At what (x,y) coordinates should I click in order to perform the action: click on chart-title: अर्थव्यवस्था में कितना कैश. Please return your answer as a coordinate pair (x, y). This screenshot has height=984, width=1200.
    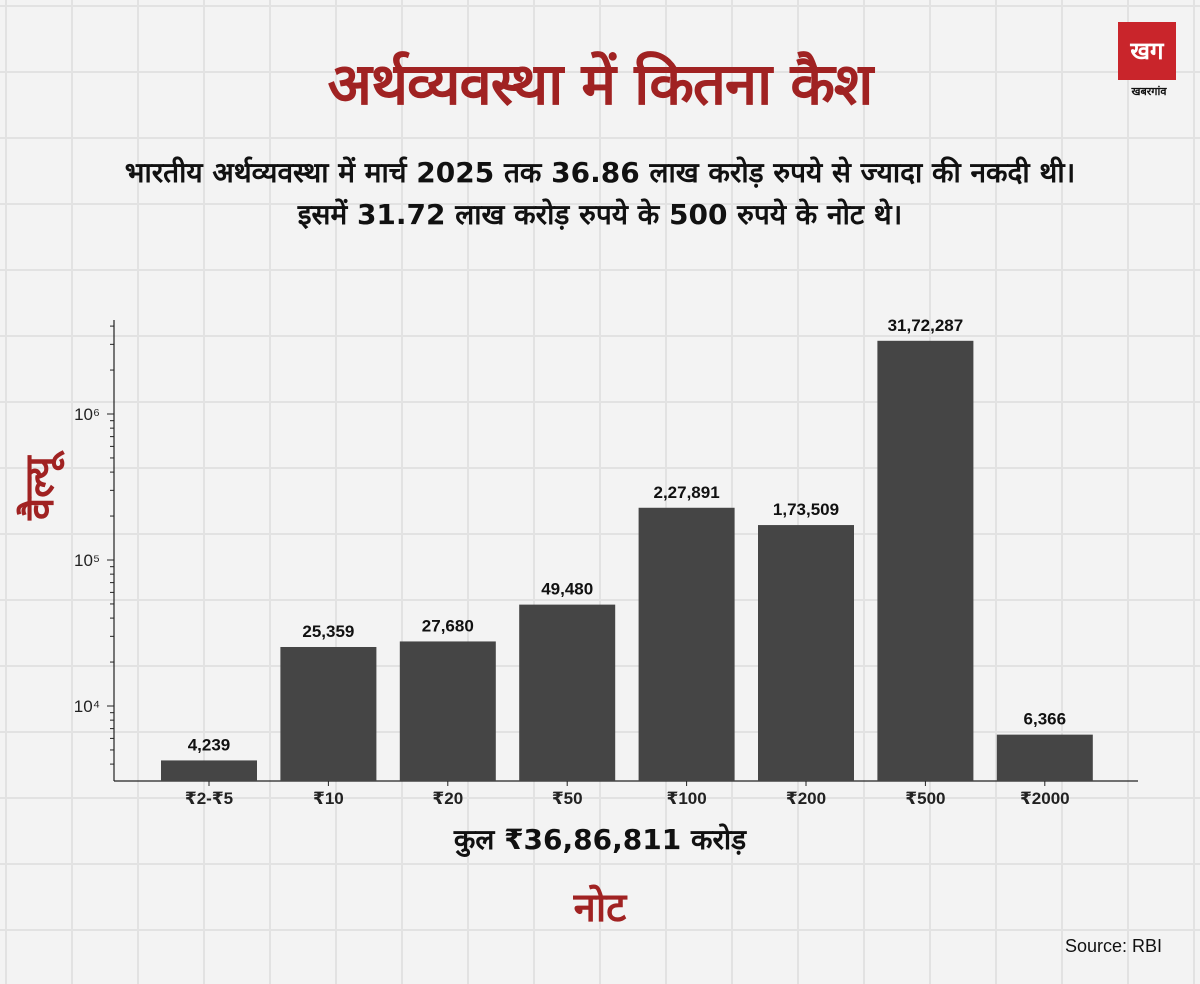
    Looking at the image, I should click on (600, 84).